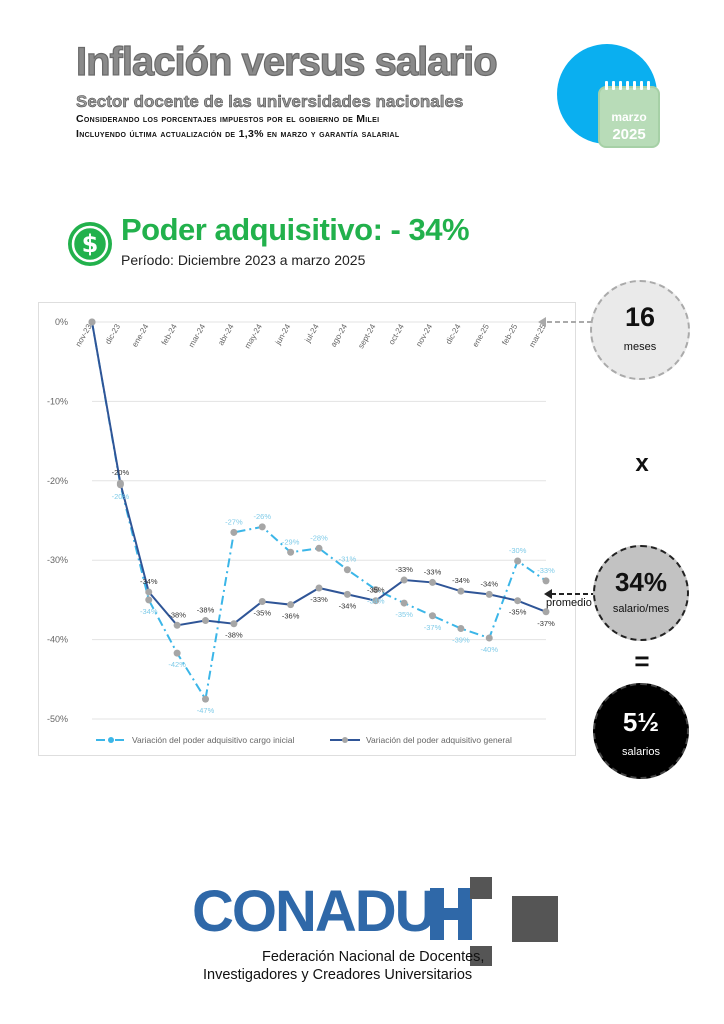 The width and height of the screenshot is (724, 1024). Describe the element at coordinates (396, 334) in the screenshot. I see `x-tick-label: oct-24` at that location.